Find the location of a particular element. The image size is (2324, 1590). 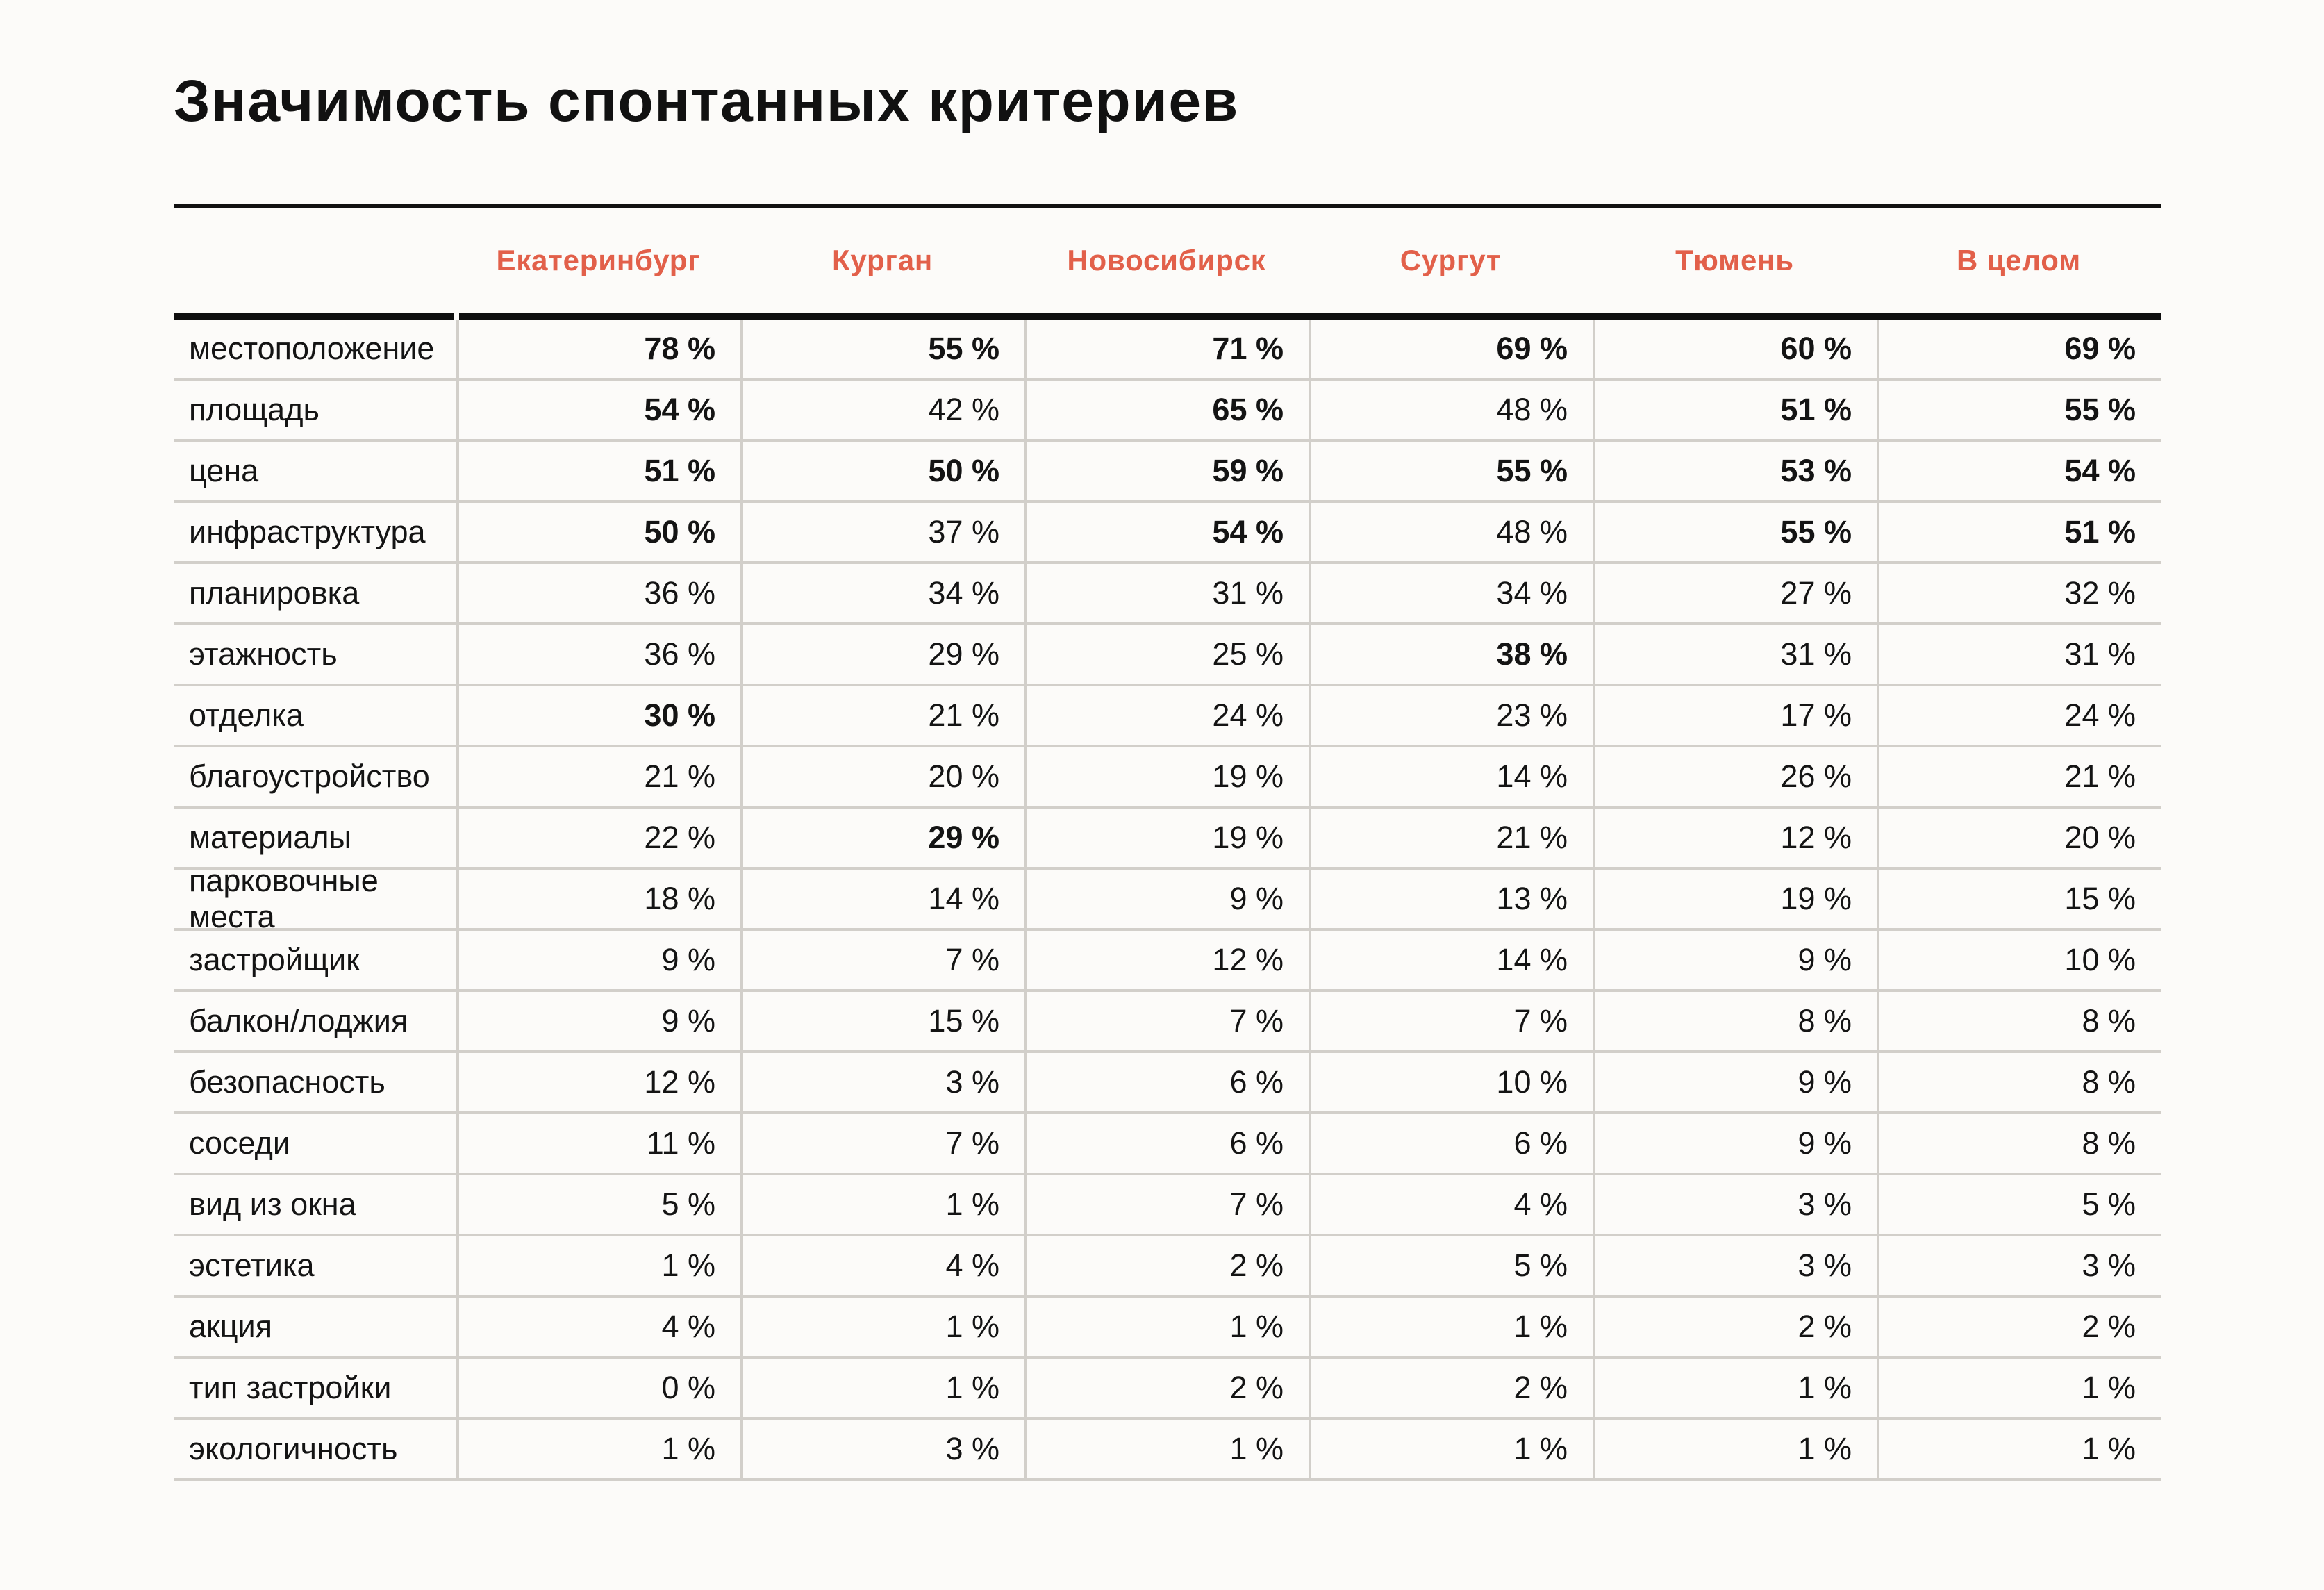

criterion-label: цена is located at coordinates (315, 473).